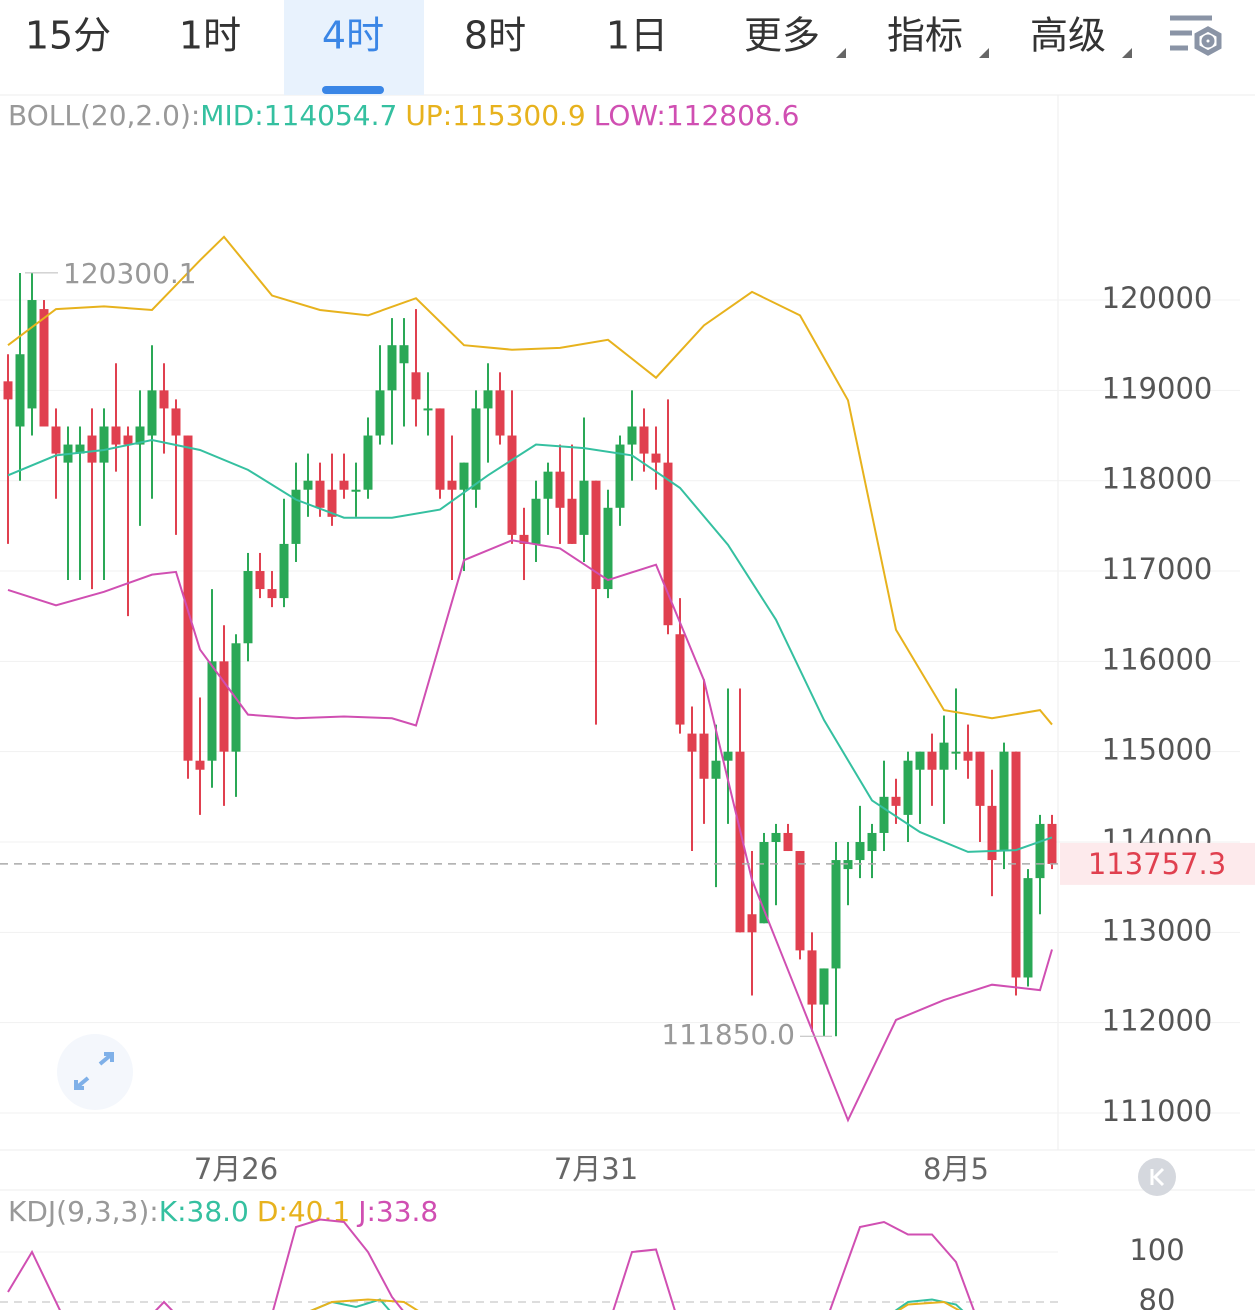  What do you see at coordinates (1068, 36) in the screenshot?
I see `tab: 高级` at bounding box center [1068, 36].